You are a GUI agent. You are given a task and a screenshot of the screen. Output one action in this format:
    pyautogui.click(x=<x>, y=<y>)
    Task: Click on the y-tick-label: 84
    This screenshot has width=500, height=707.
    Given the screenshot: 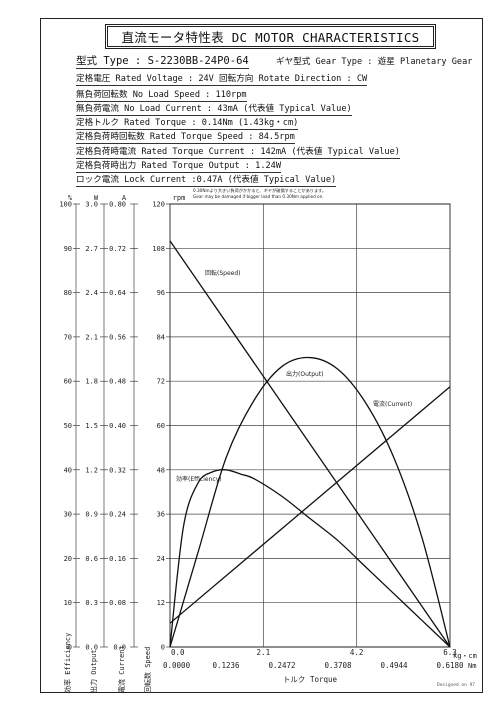 What is the action you would take?
    pyautogui.click(x=161, y=337)
    